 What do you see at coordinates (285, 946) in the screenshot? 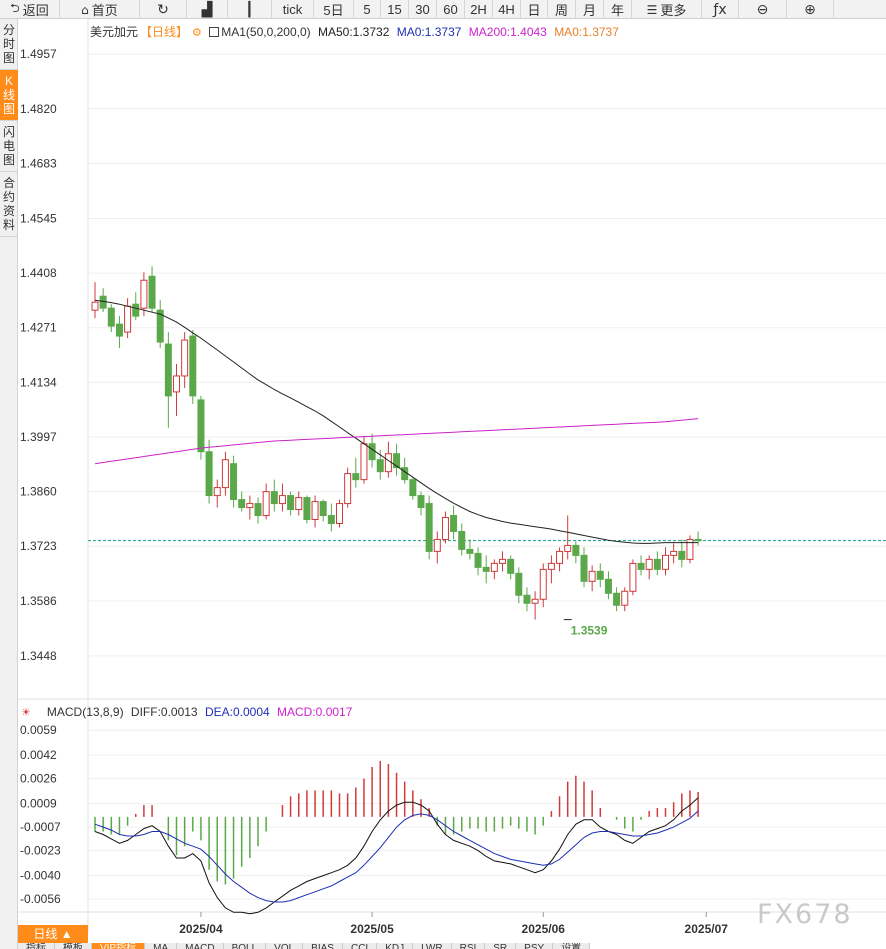
I see `indicator-tab-6: VOL` at bounding box center [285, 946].